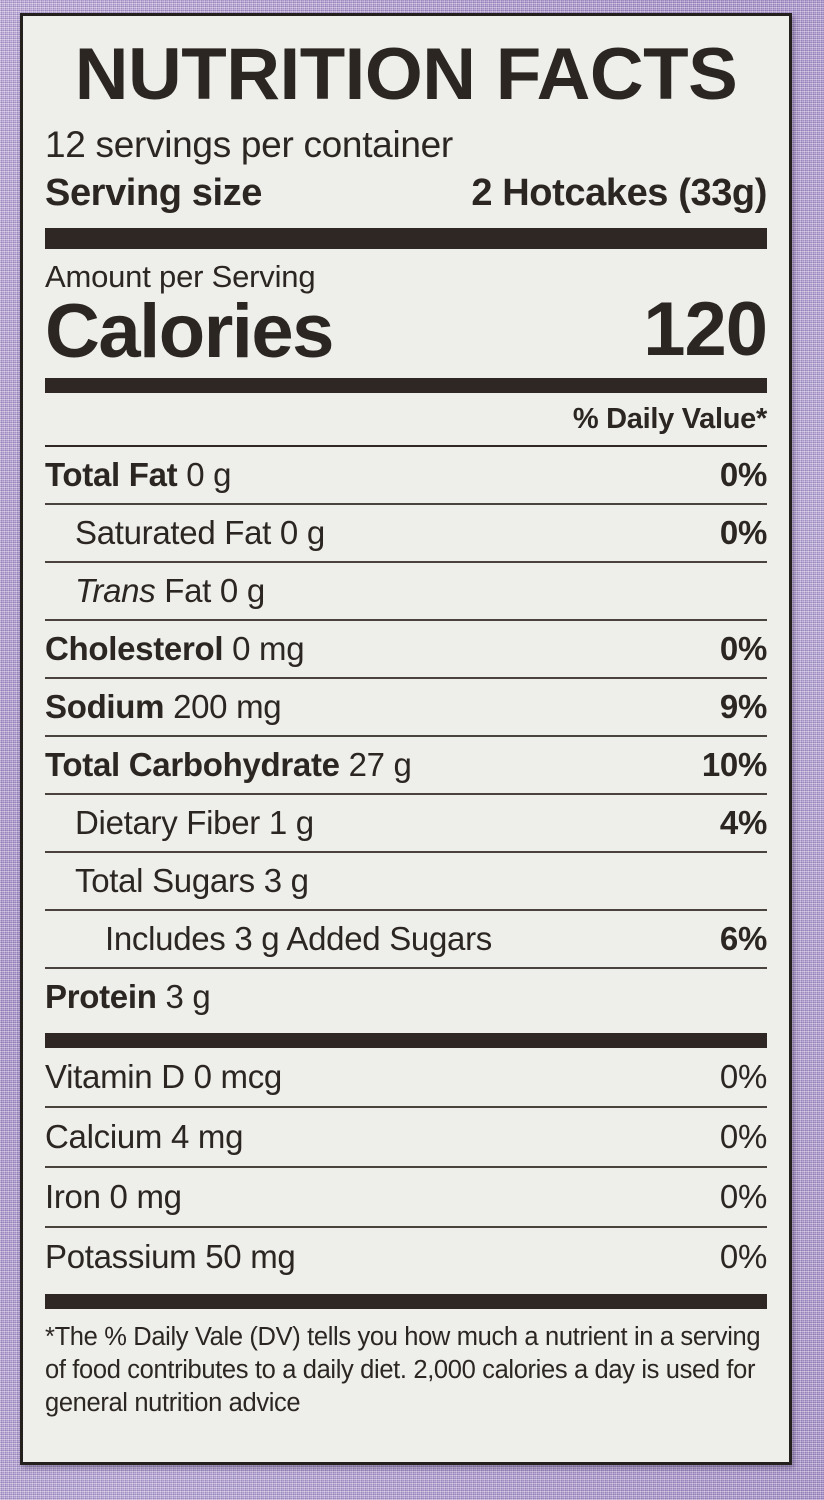 This screenshot has height=1500, width=824. What do you see at coordinates (406, 533) in the screenshot?
I see `nutrient-row-saturated-fat: Saturated Fat 0 g 0%` at bounding box center [406, 533].